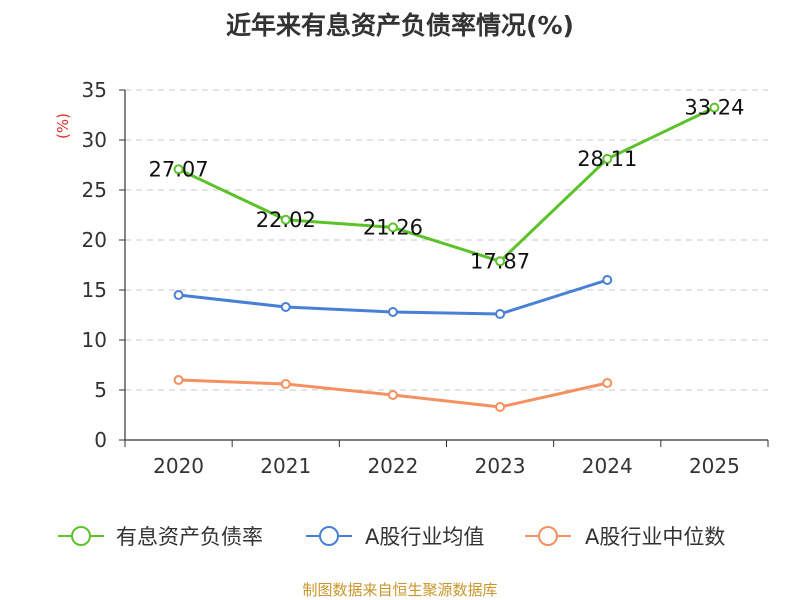  What do you see at coordinates (392, 395) in the screenshot?
I see `data-point-s2-2022` at bounding box center [392, 395].